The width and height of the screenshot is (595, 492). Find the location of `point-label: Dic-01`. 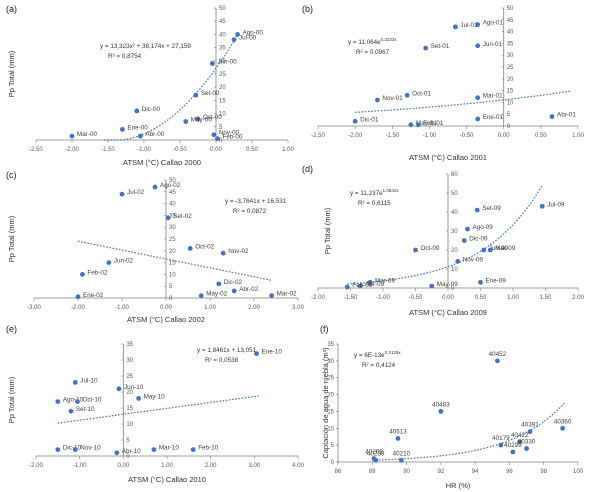

point-label: Dic-01 is located at coordinates (369, 119).